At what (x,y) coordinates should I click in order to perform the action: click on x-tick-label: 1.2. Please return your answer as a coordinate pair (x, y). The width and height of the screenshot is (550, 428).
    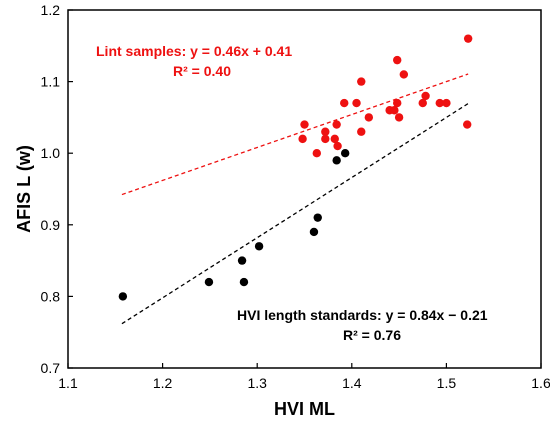
    Looking at the image, I should click on (163, 383).